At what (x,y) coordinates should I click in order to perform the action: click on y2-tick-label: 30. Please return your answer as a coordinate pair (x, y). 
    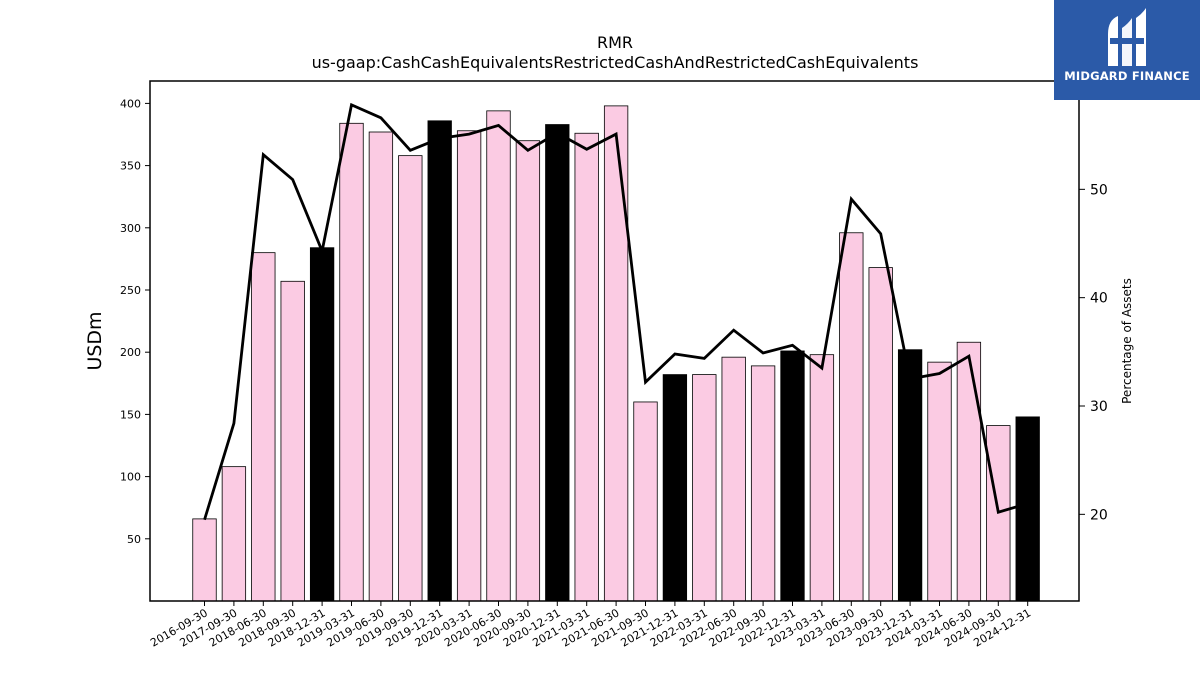
    Looking at the image, I should click on (1099, 407).